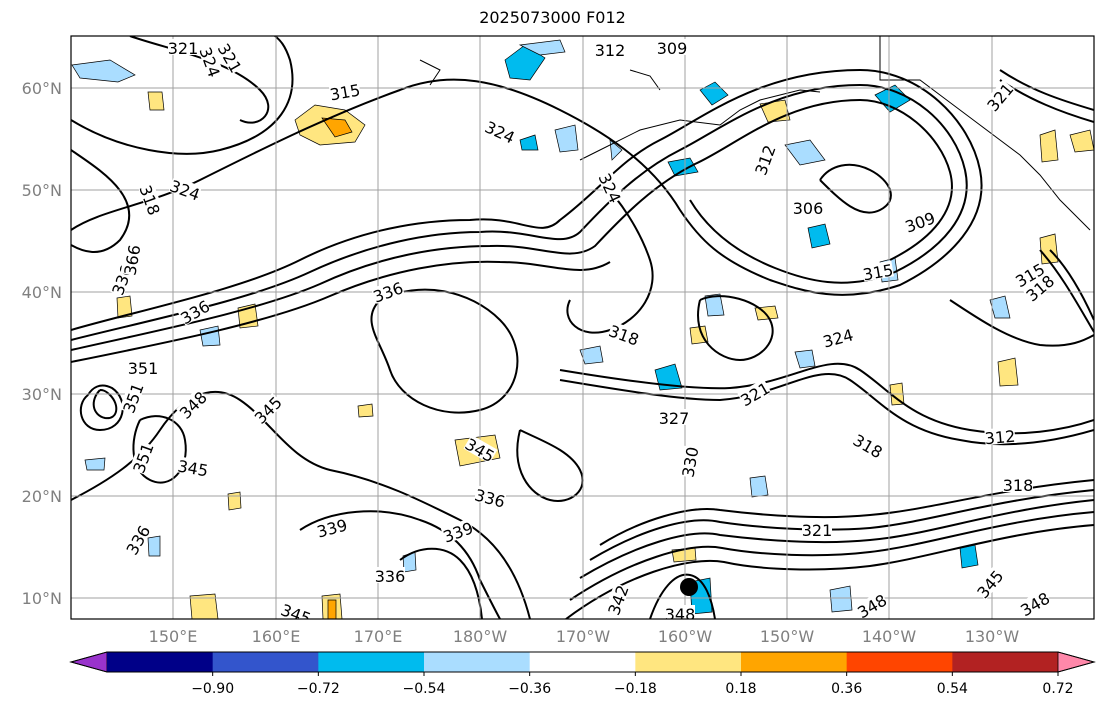  What do you see at coordinates (88, 662) in the screenshot?
I see `colorbar-extend-low` at bounding box center [88, 662].